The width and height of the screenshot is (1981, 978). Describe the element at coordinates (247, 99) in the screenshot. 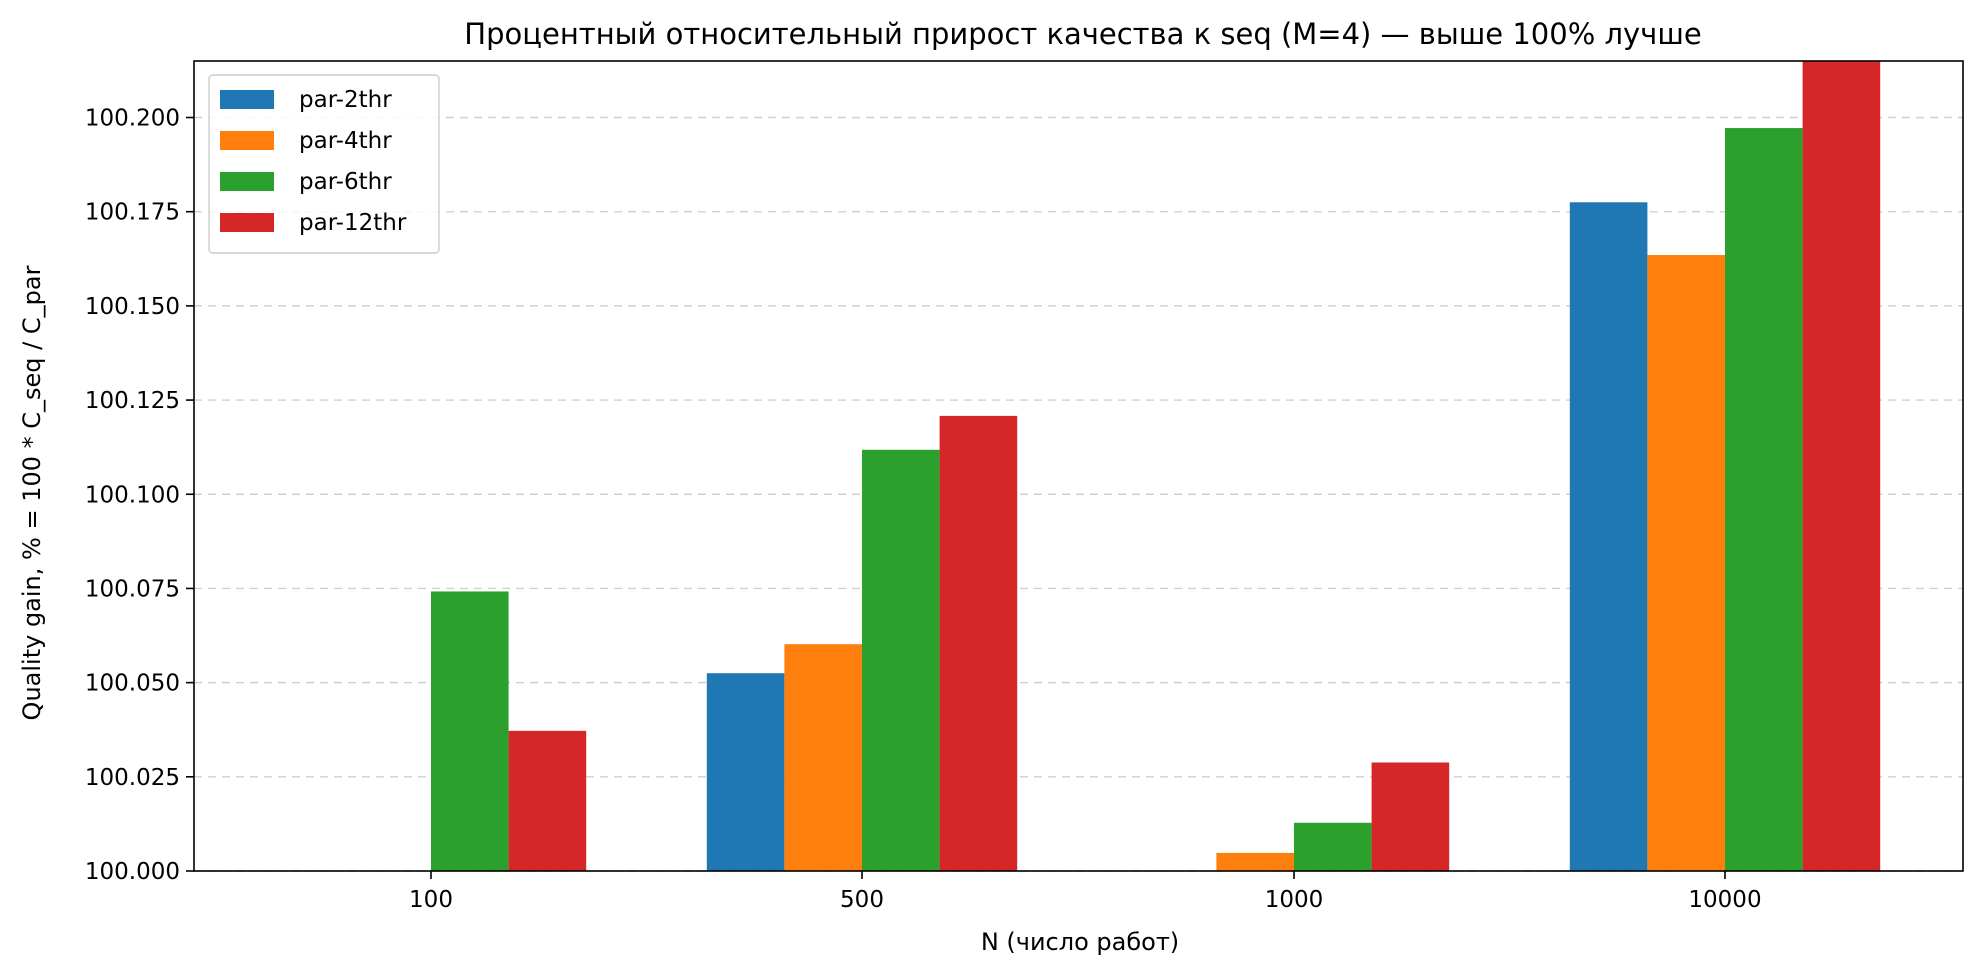

I see `legend-swatch-par-2thr` at that location.